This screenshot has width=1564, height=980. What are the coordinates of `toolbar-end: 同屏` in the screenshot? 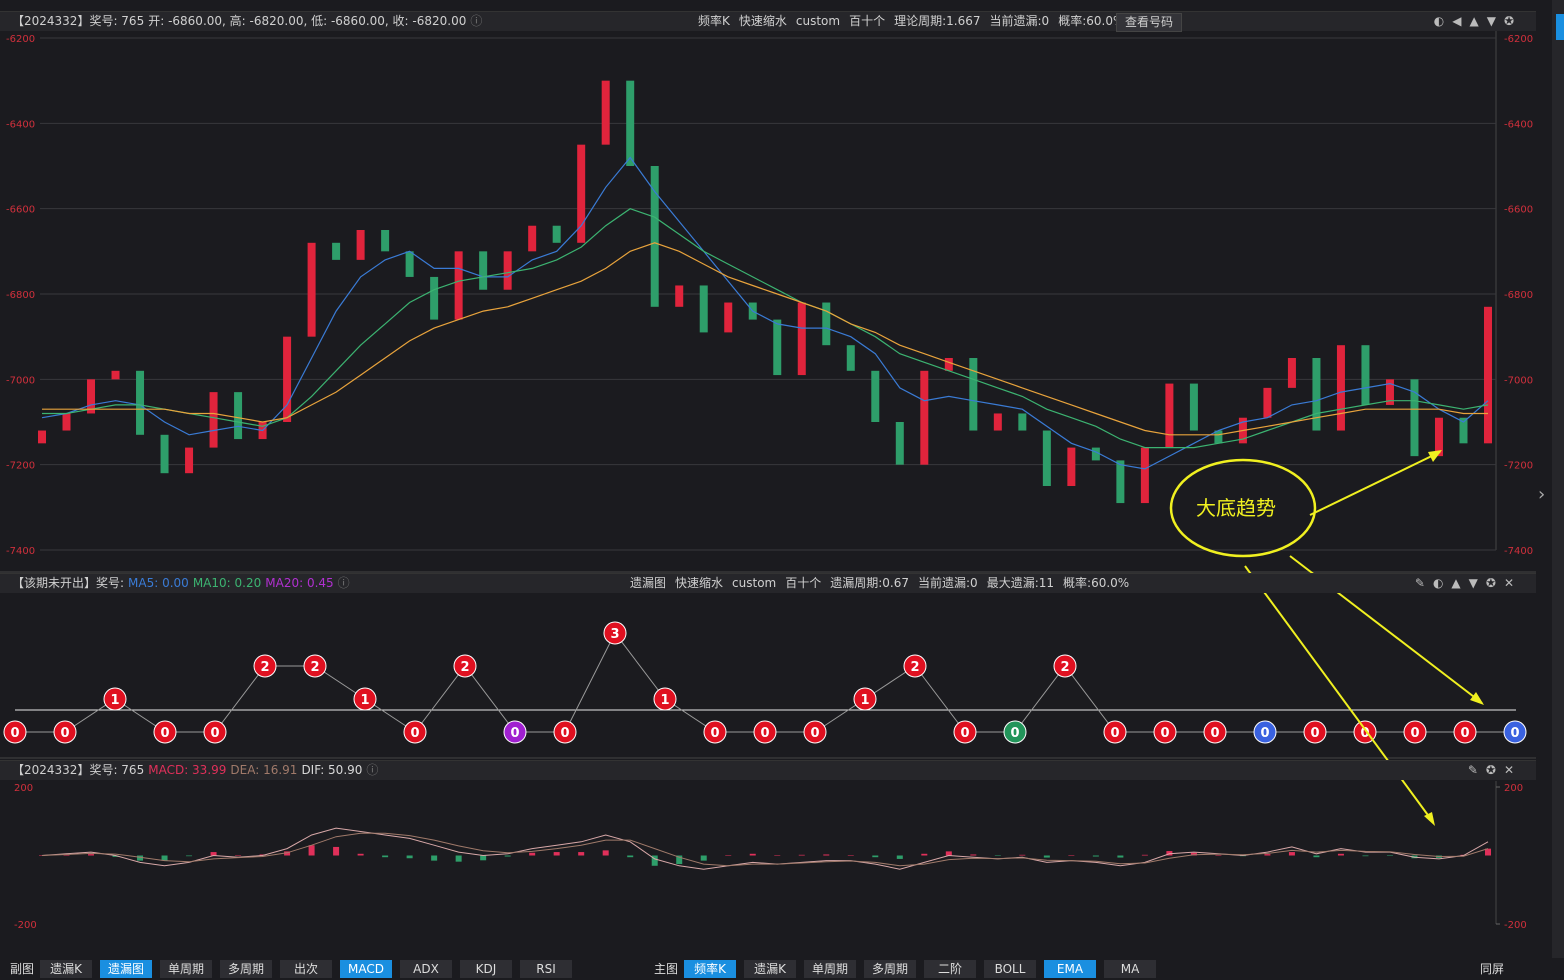 It's located at (1494, 969).